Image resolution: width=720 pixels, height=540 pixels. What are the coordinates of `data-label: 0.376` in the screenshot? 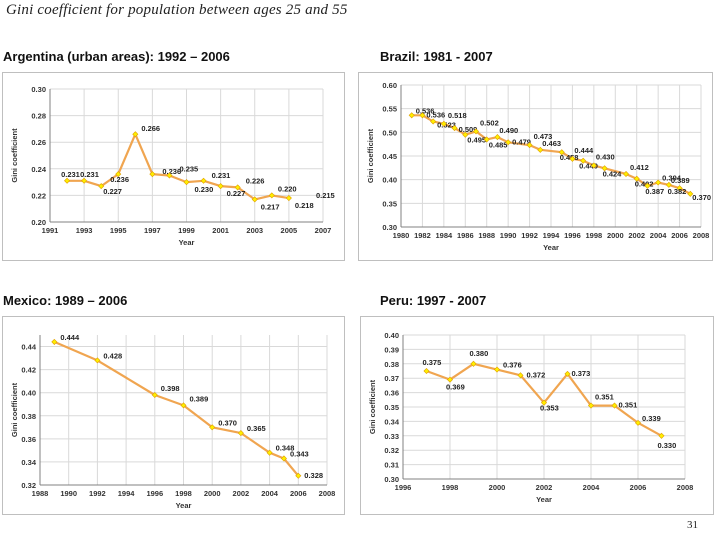 It's located at (512, 365).